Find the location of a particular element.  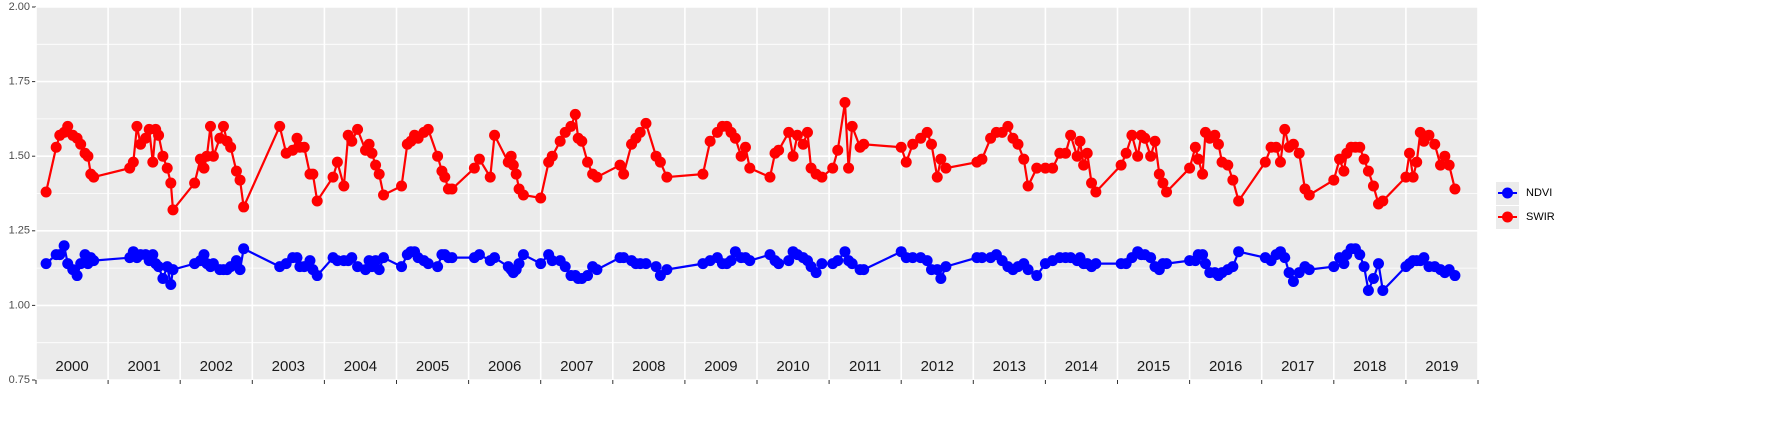

y-tick-label: 0.75 is located at coordinates (19, 380).